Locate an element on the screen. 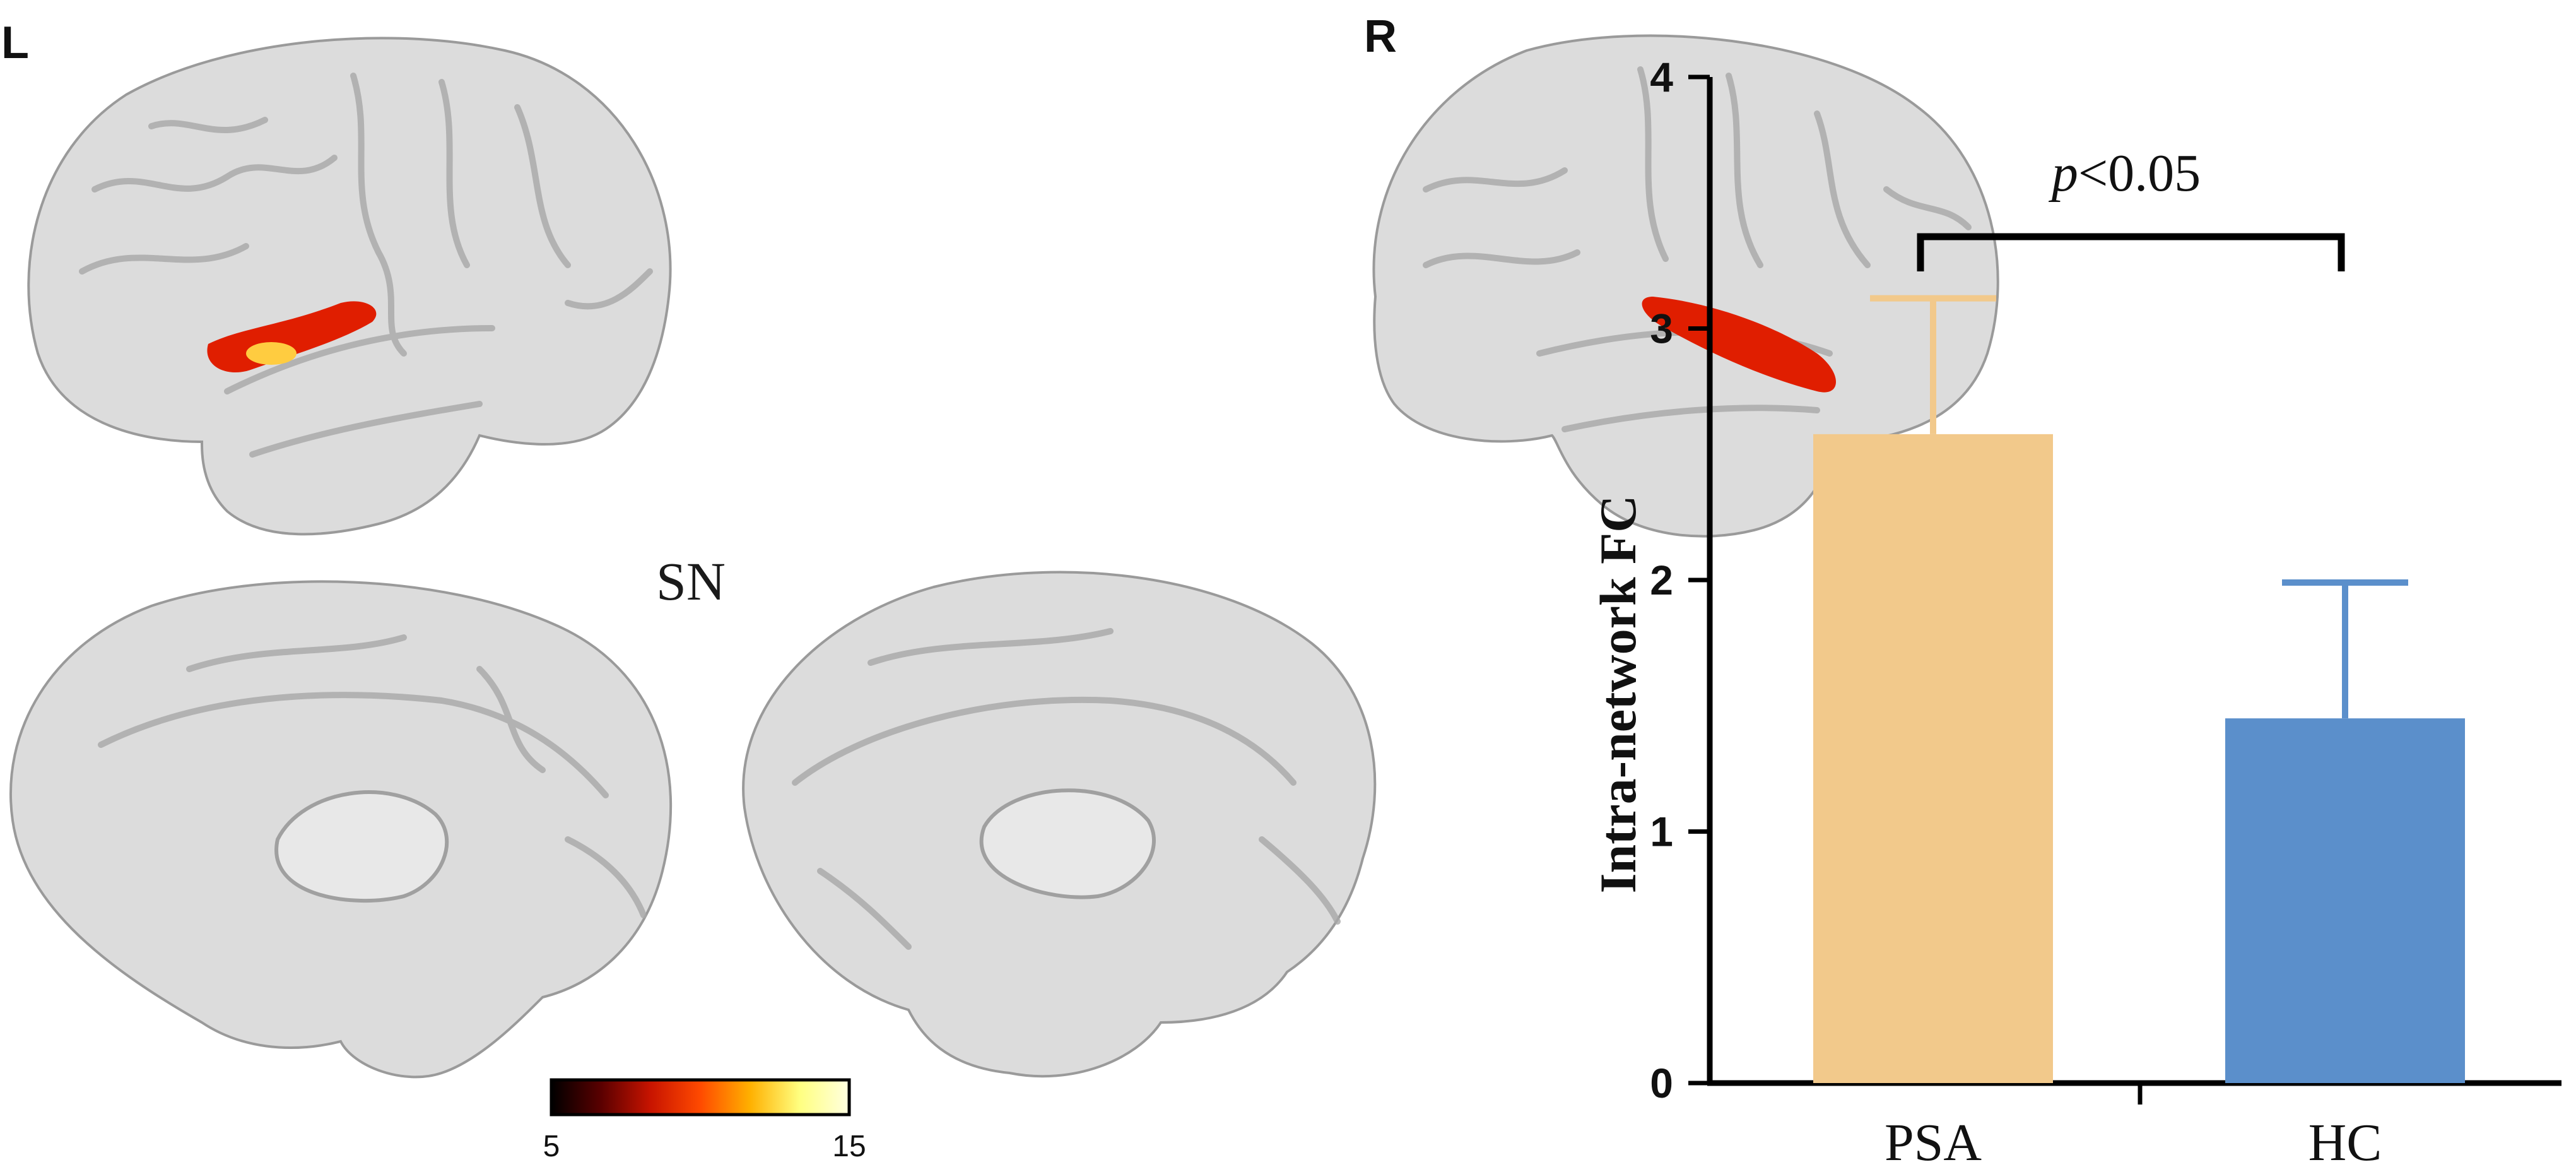 This screenshot has height=1167, width=2576. brain-right-medial is located at coordinates (1059, 824).